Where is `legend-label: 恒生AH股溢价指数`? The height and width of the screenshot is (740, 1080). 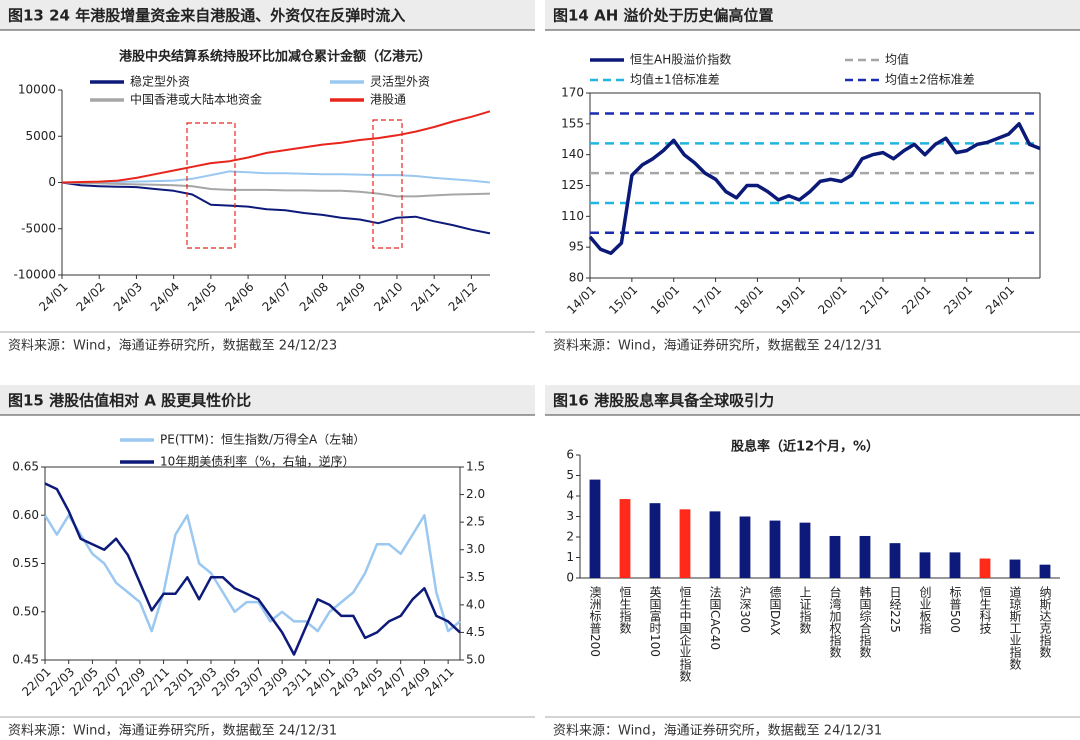 legend-label: 恒生AH股溢价指数 is located at coordinates (680, 59).